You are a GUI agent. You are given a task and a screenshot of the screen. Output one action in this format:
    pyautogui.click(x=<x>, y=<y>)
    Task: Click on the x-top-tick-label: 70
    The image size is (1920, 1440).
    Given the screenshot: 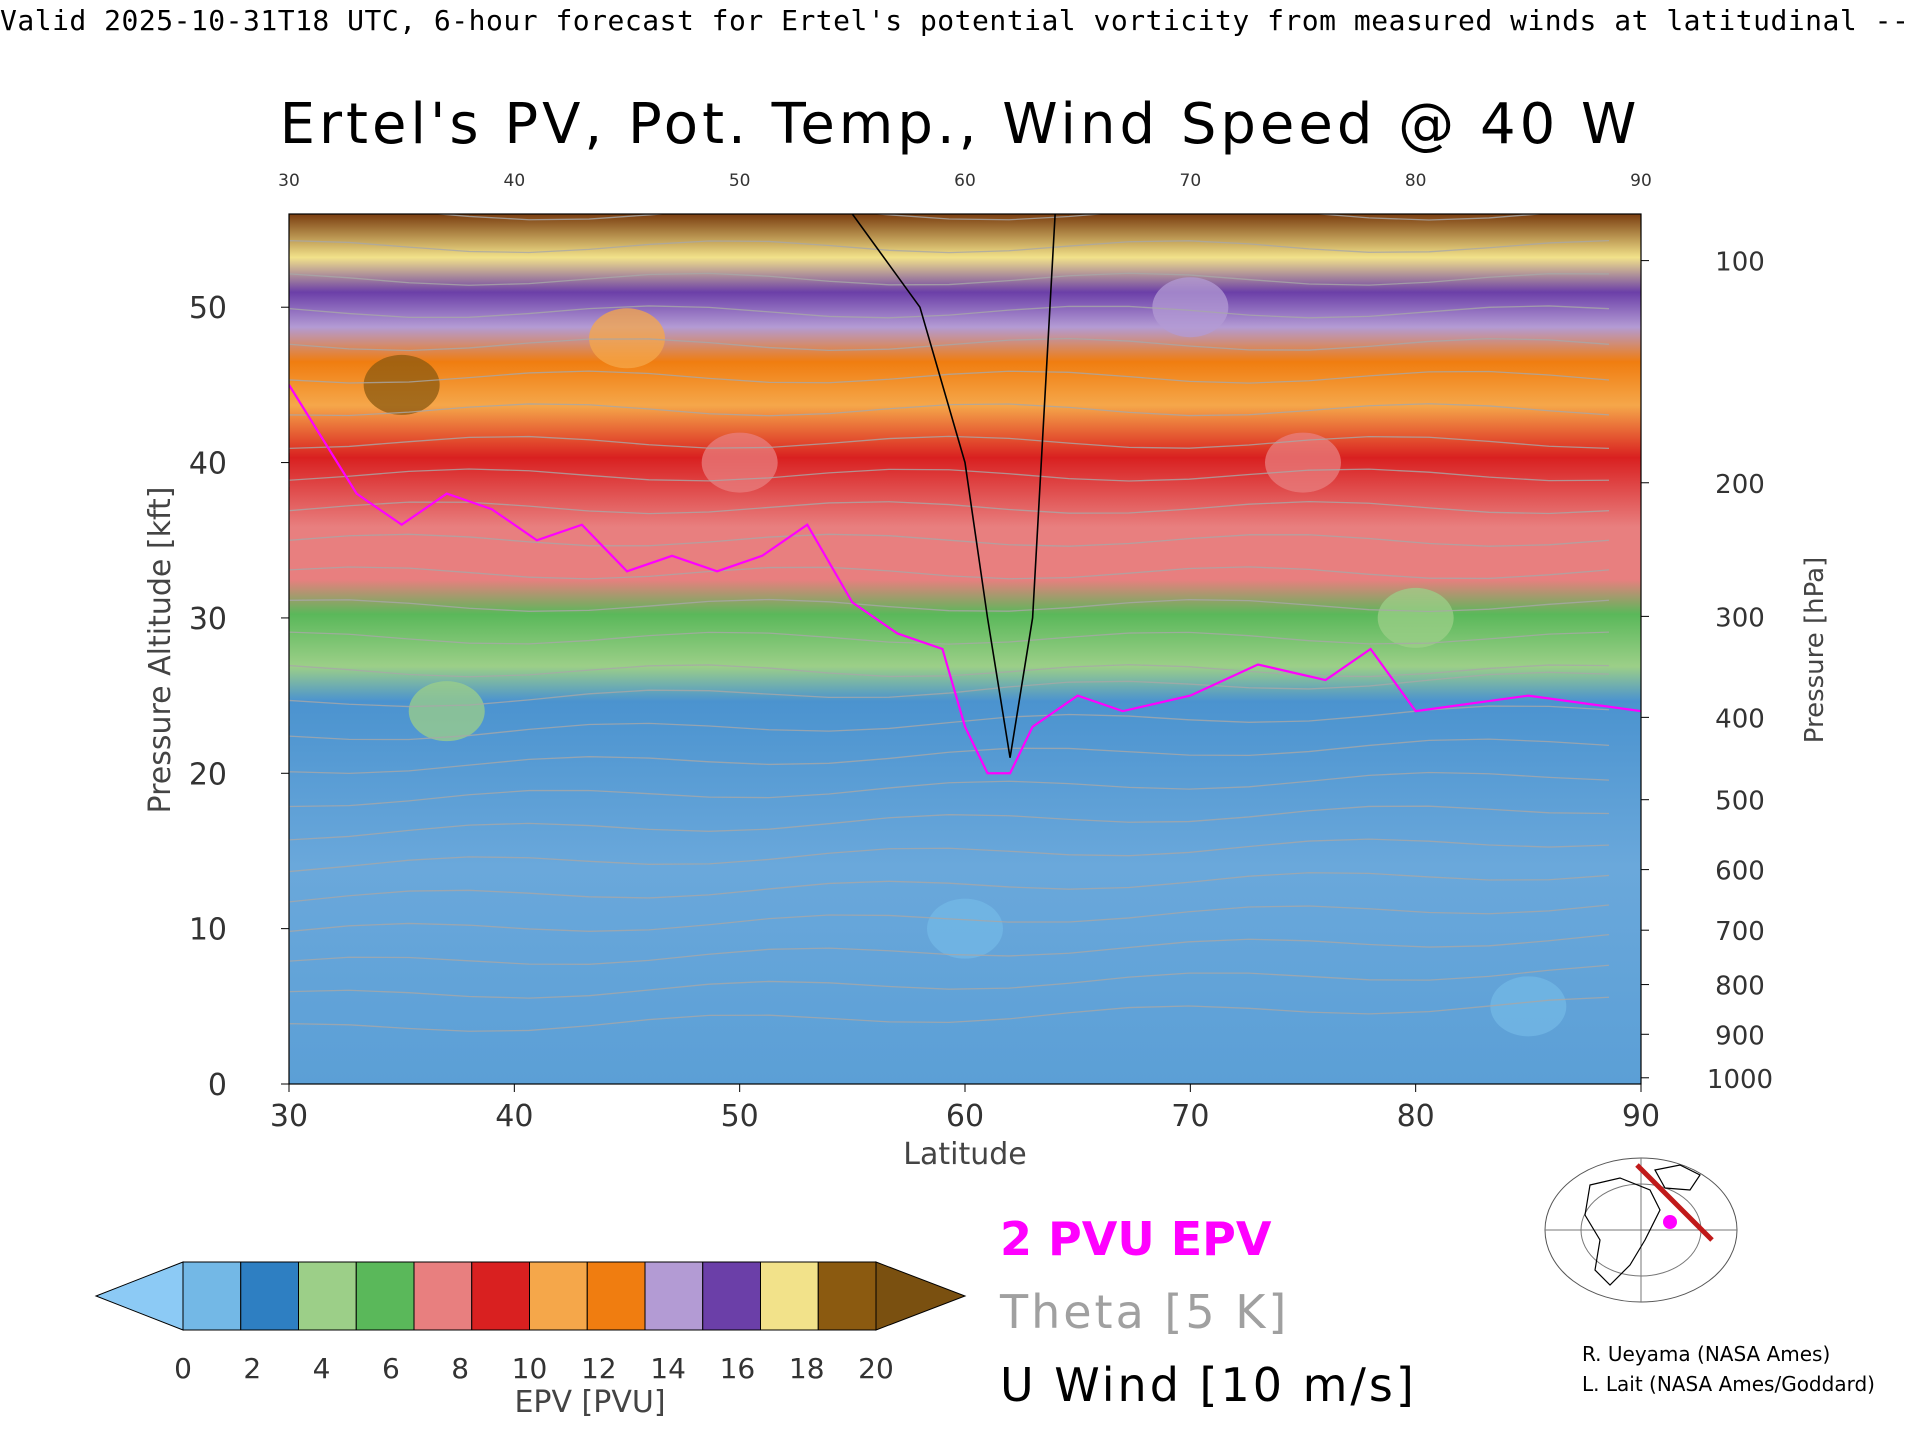 What is the action you would take?
    pyautogui.click(x=1191, y=181)
    